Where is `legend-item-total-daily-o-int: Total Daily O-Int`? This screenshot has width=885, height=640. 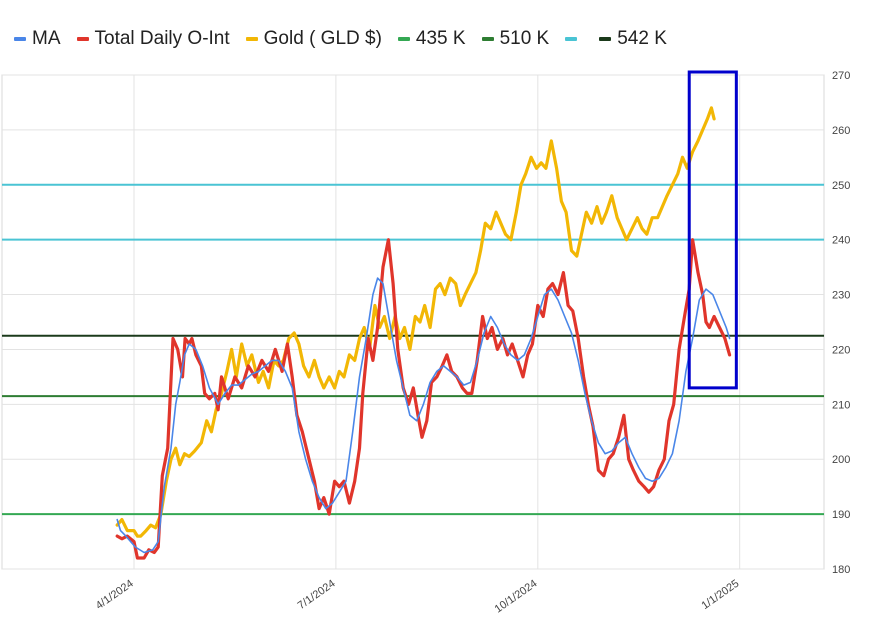 legend-item-total-daily-o-int: Total Daily O-Int is located at coordinates (153, 39).